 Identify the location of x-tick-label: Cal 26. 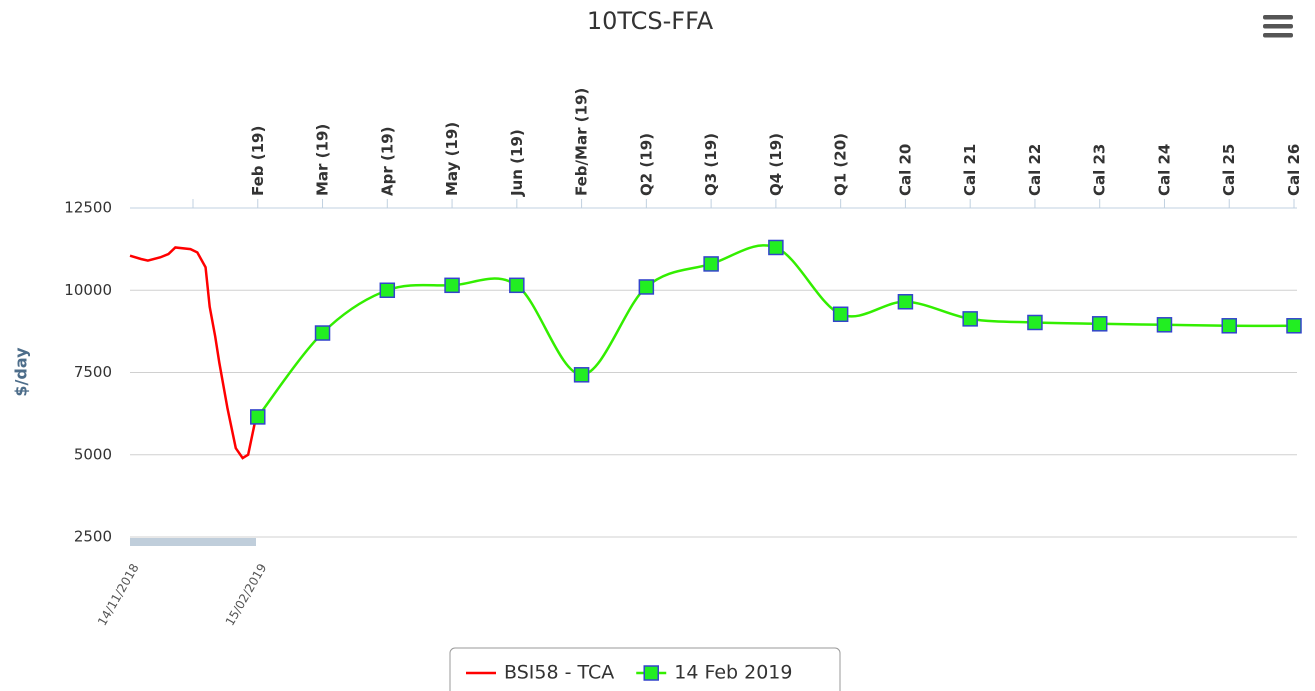
(1294, 170).